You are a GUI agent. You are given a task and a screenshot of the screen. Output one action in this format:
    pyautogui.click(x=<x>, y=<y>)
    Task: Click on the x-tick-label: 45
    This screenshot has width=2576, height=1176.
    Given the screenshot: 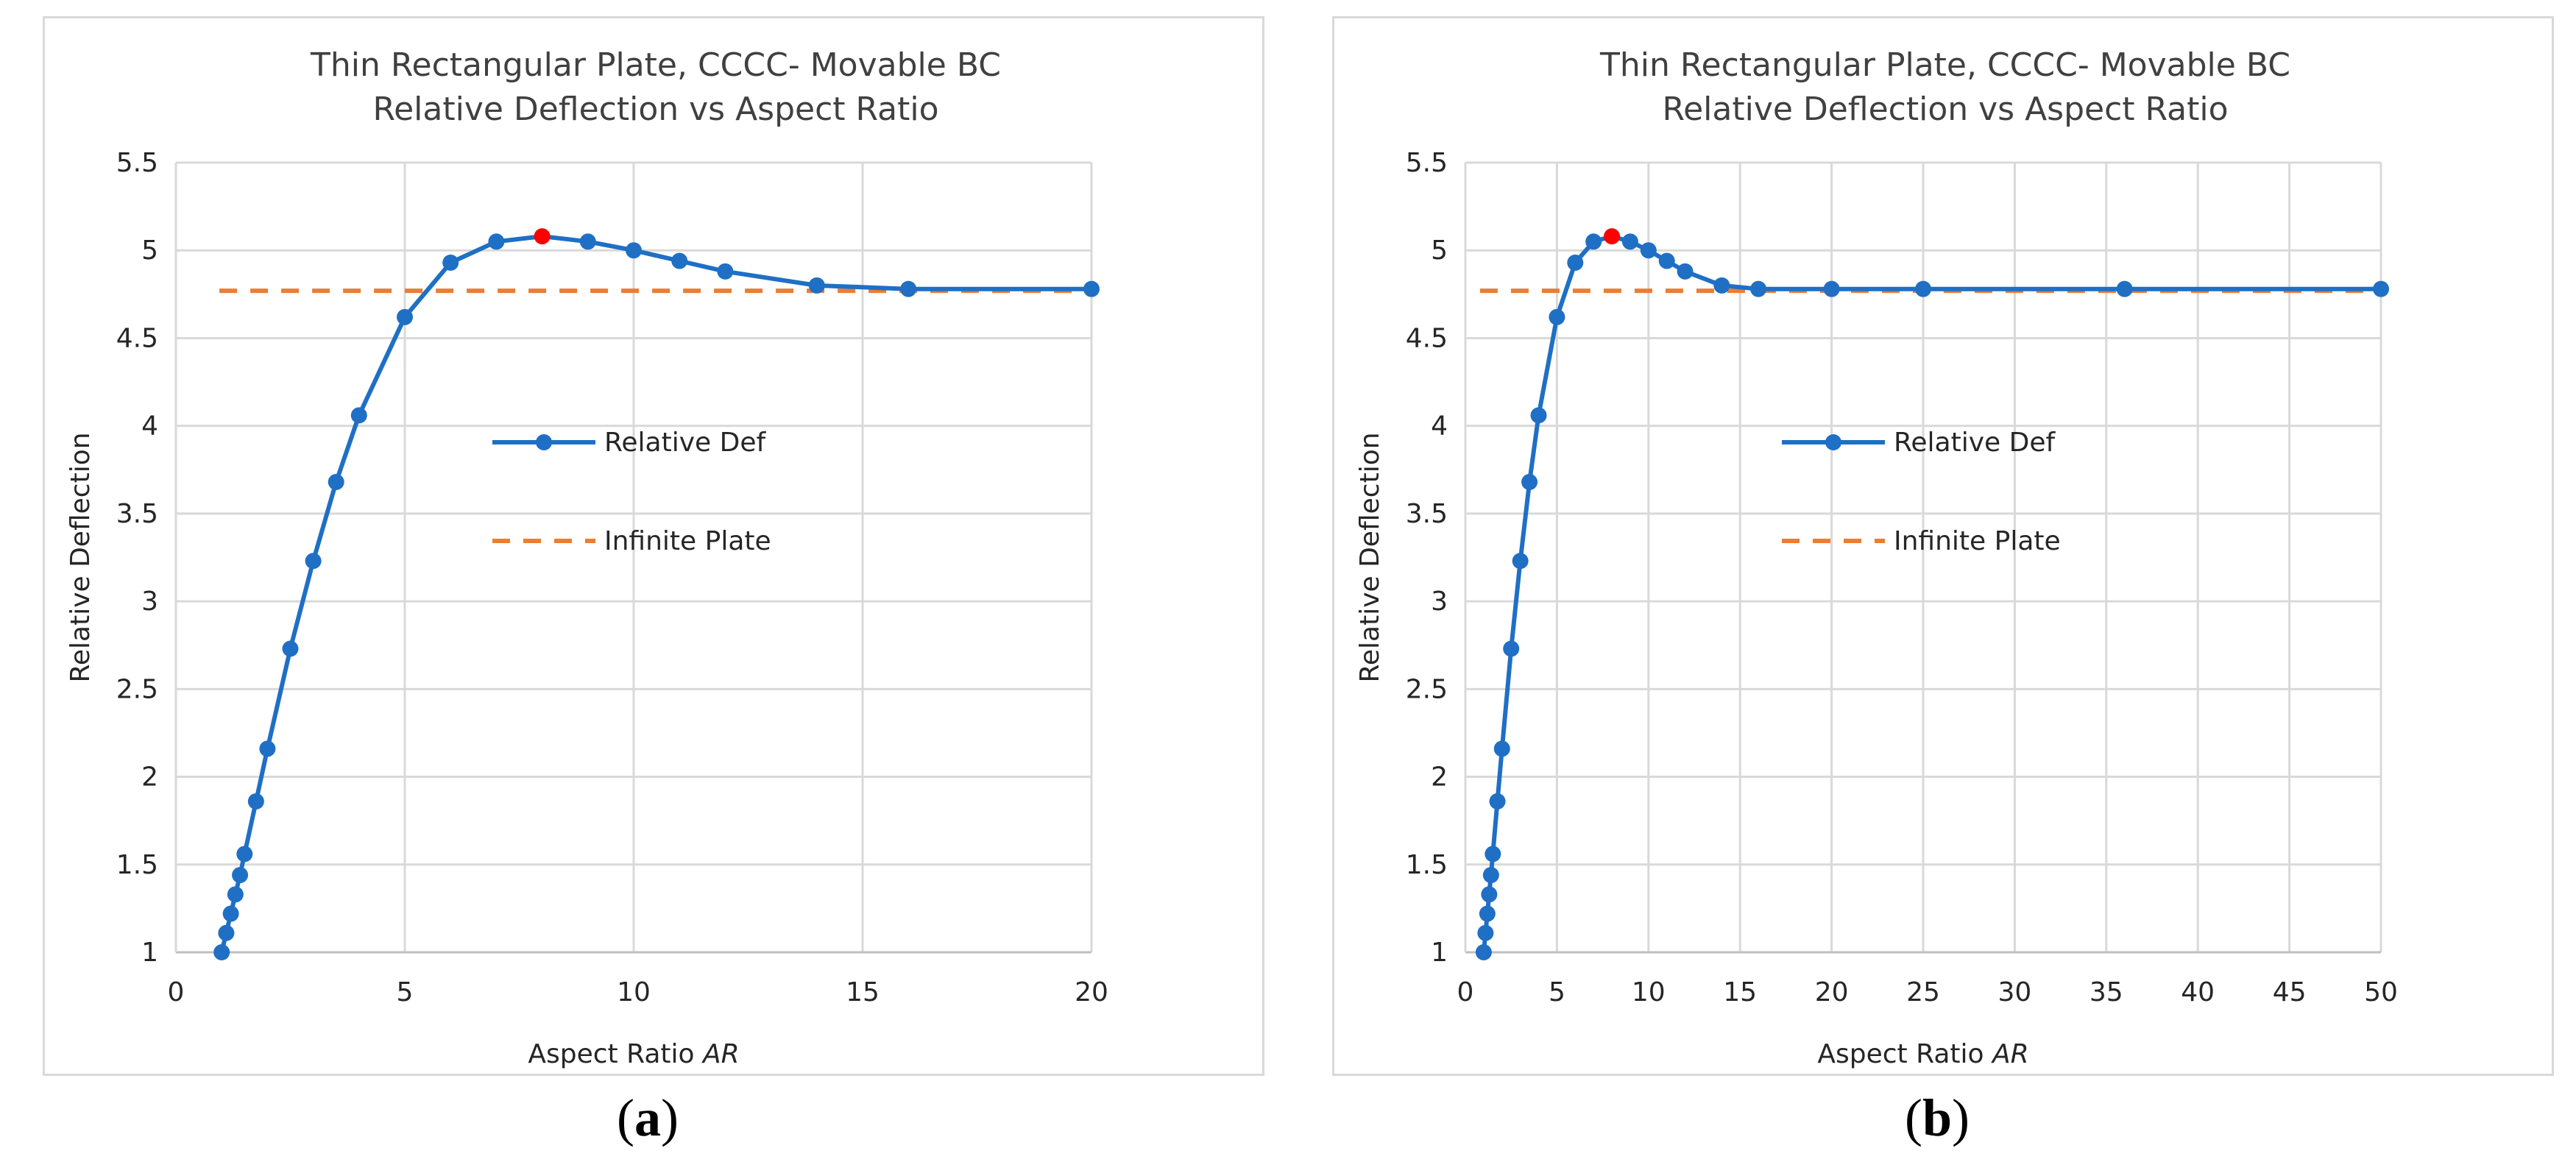 What is the action you would take?
    pyautogui.click(x=2290, y=992)
    